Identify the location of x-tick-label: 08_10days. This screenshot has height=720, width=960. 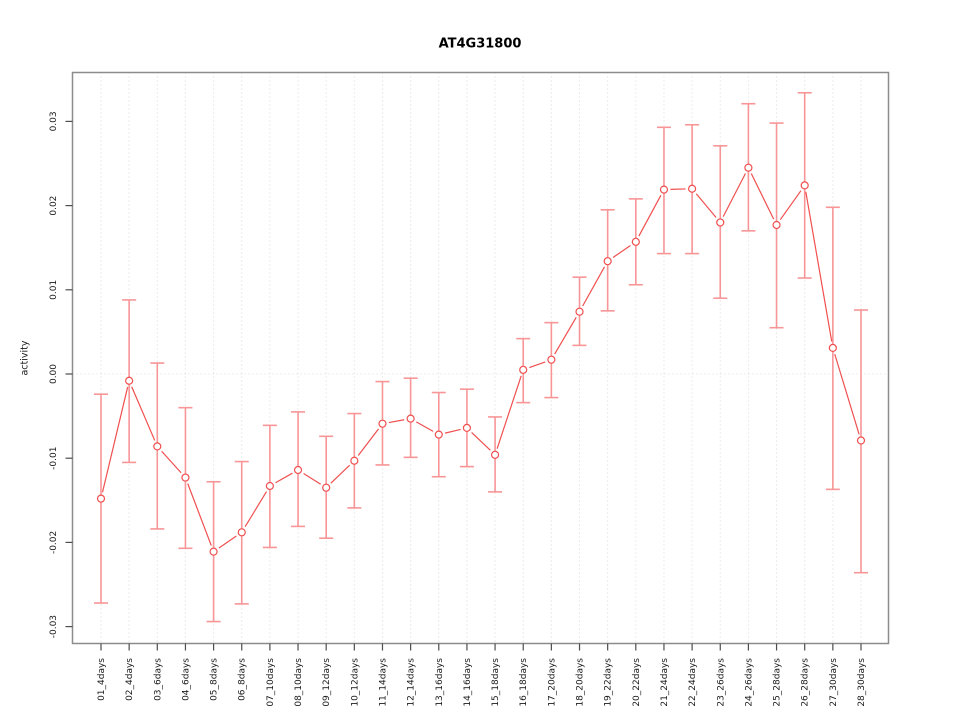
(299, 682).